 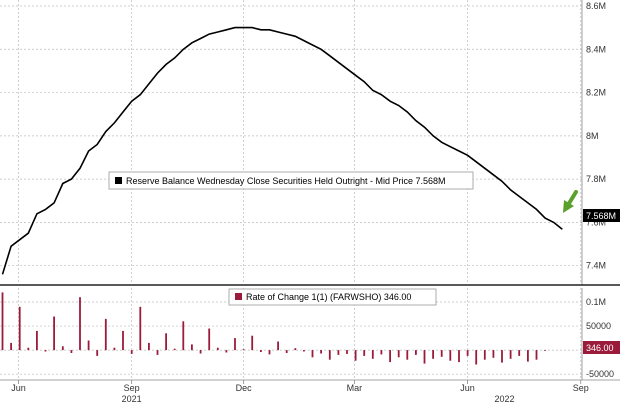 What do you see at coordinates (592, 136) in the screenshot?
I see `upper-y-tick-label: 8M` at bounding box center [592, 136].